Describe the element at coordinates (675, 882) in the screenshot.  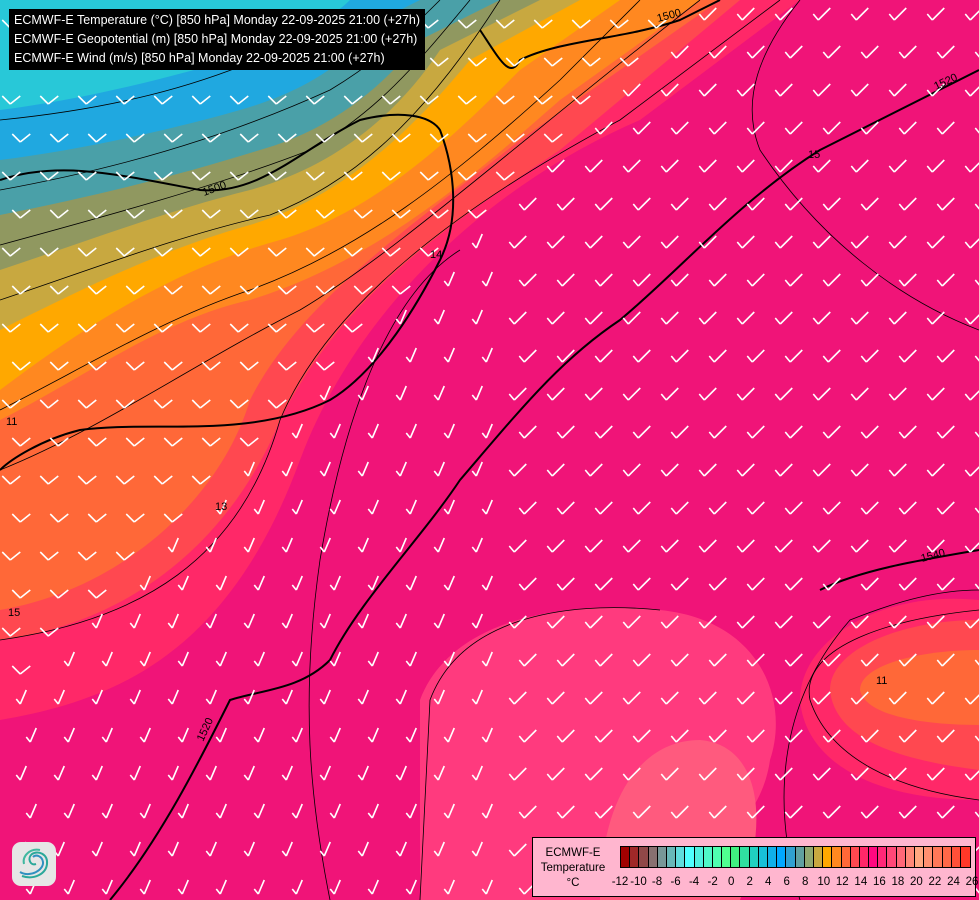
I see `color-scale-tick: -6` at that location.